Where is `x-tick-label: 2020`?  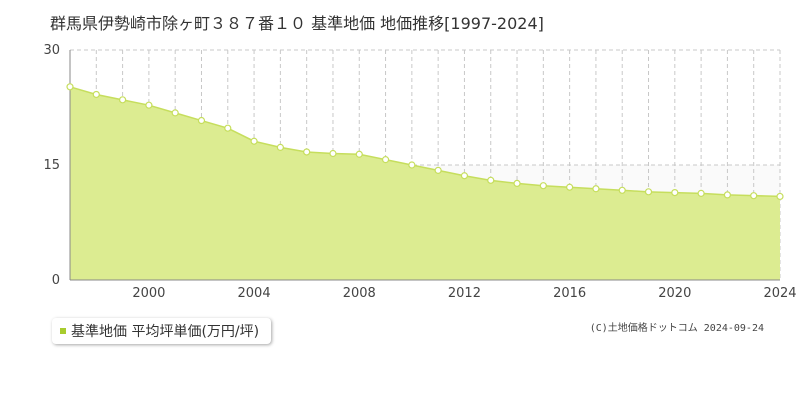 x-tick-label: 2020 is located at coordinates (674, 293).